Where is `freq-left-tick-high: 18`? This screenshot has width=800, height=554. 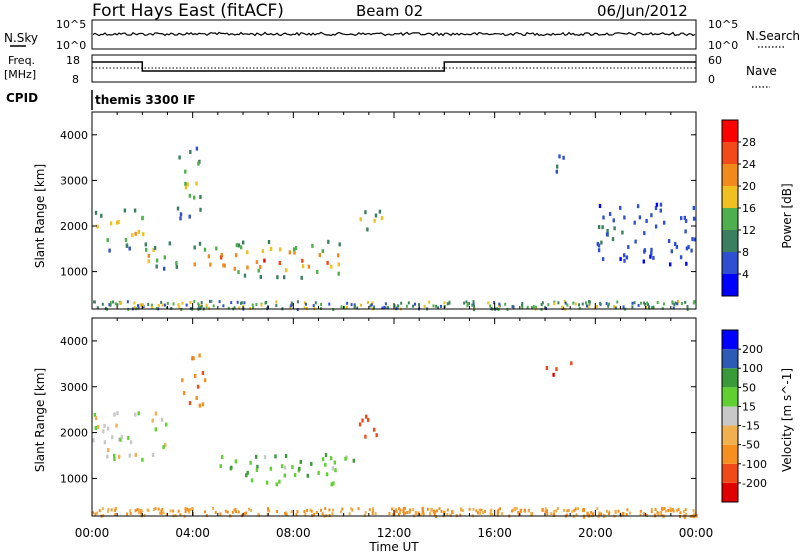 freq-left-tick-high: 18 is located at coordinates (73, 60).